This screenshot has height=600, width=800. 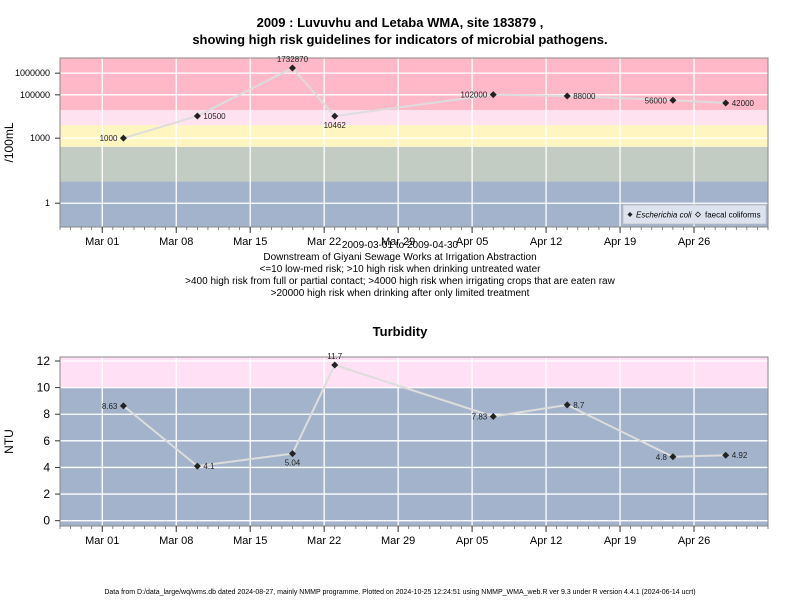 What do you see at coordinates (9, 142) in the screenshot?
I see `y-axis-label: /100mL` at bounding box center [9, 142].